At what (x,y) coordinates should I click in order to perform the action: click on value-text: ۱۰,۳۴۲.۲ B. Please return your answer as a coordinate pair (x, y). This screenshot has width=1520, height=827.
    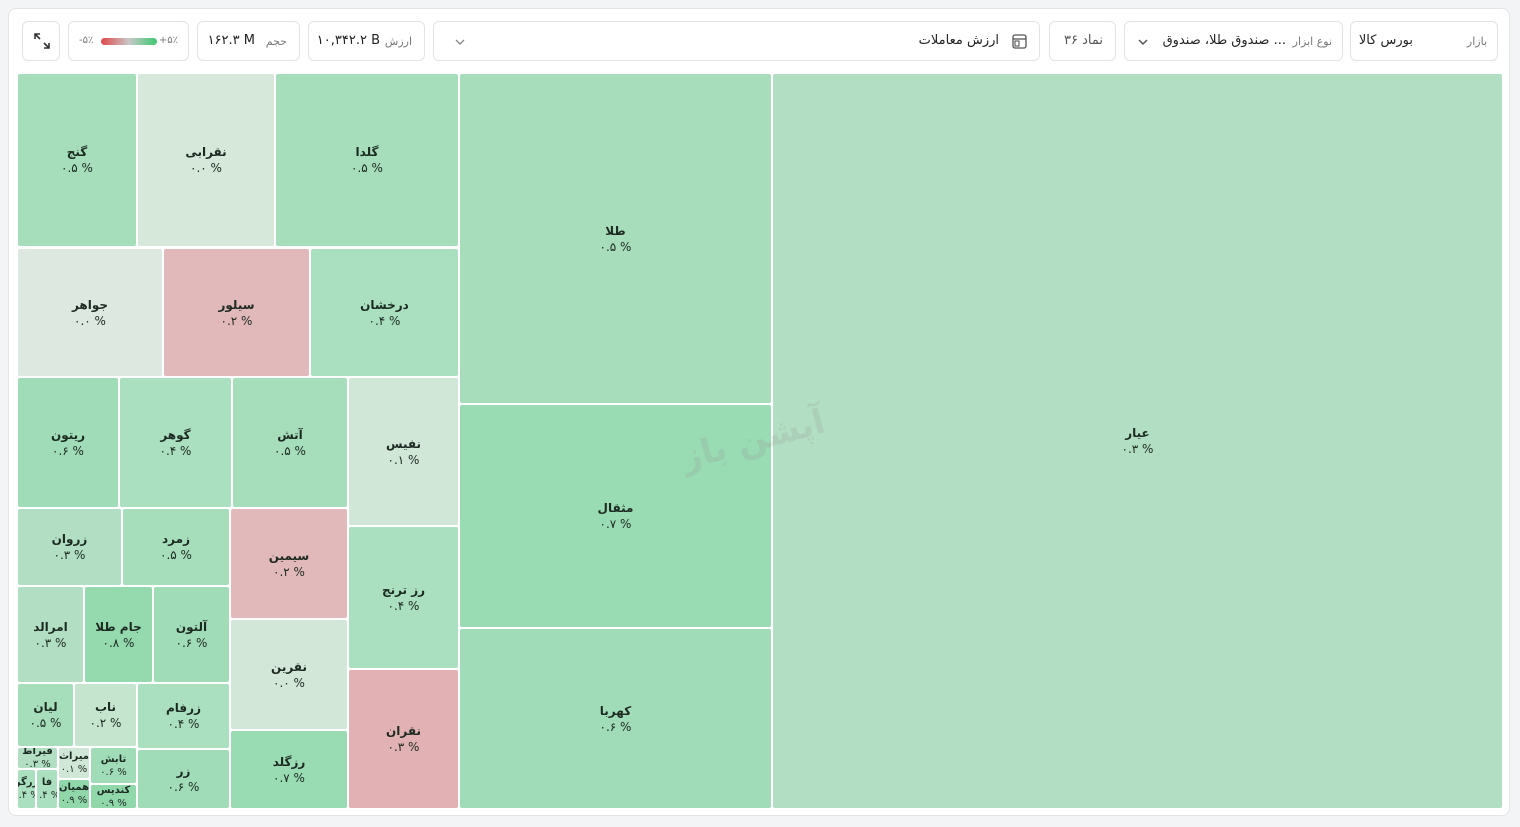
    Looking at the image, I should click on (348, 40).